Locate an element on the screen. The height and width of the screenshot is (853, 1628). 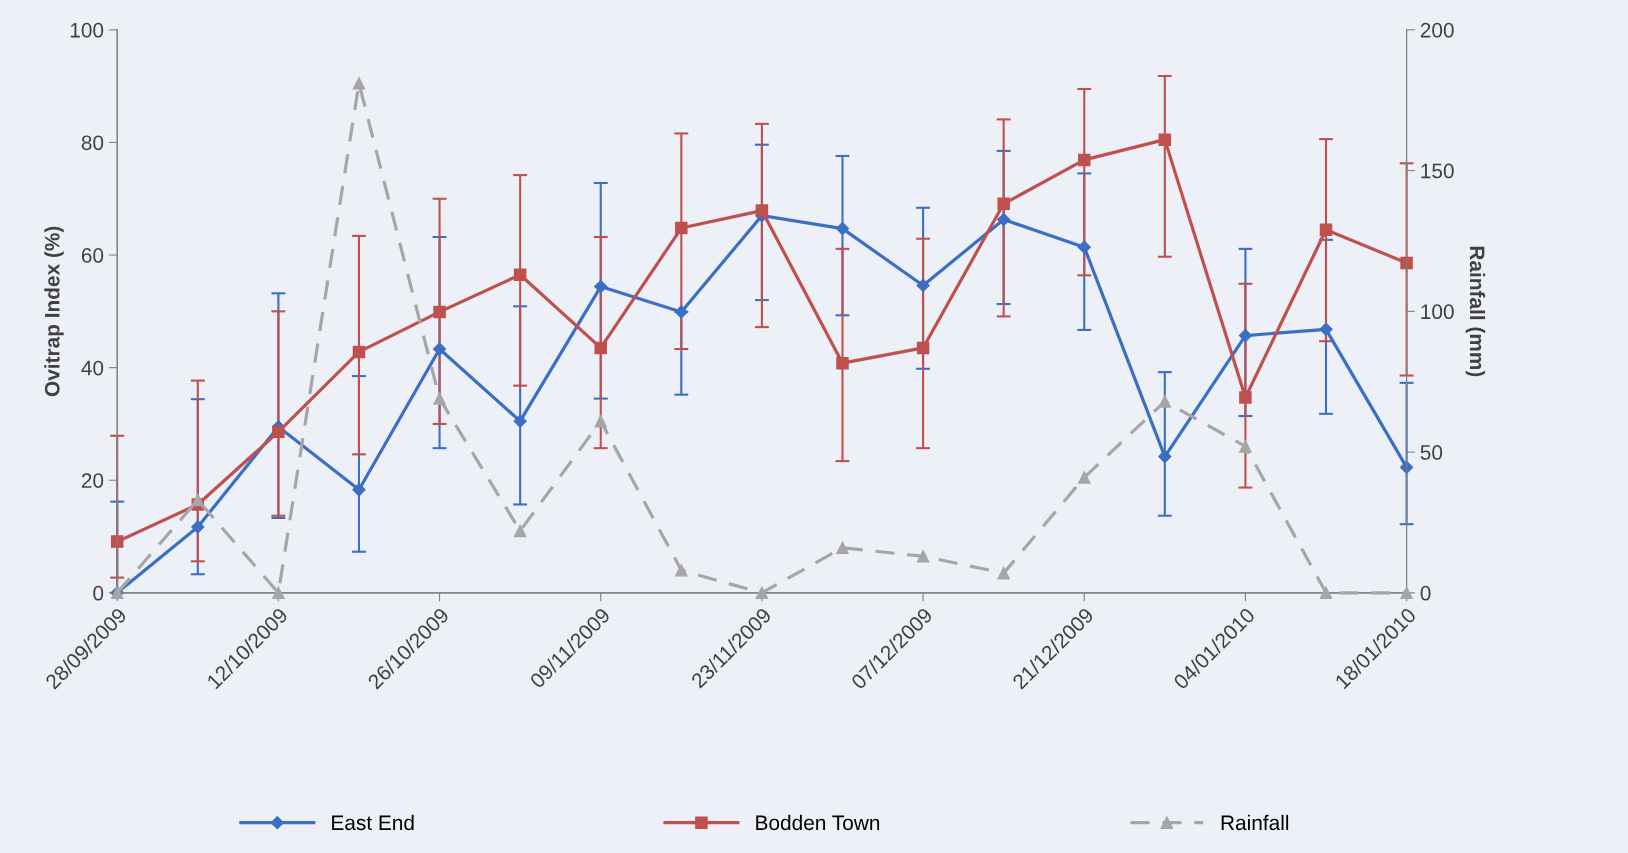
y2-tick-label: 200 is located at coordinates (1437, 30).